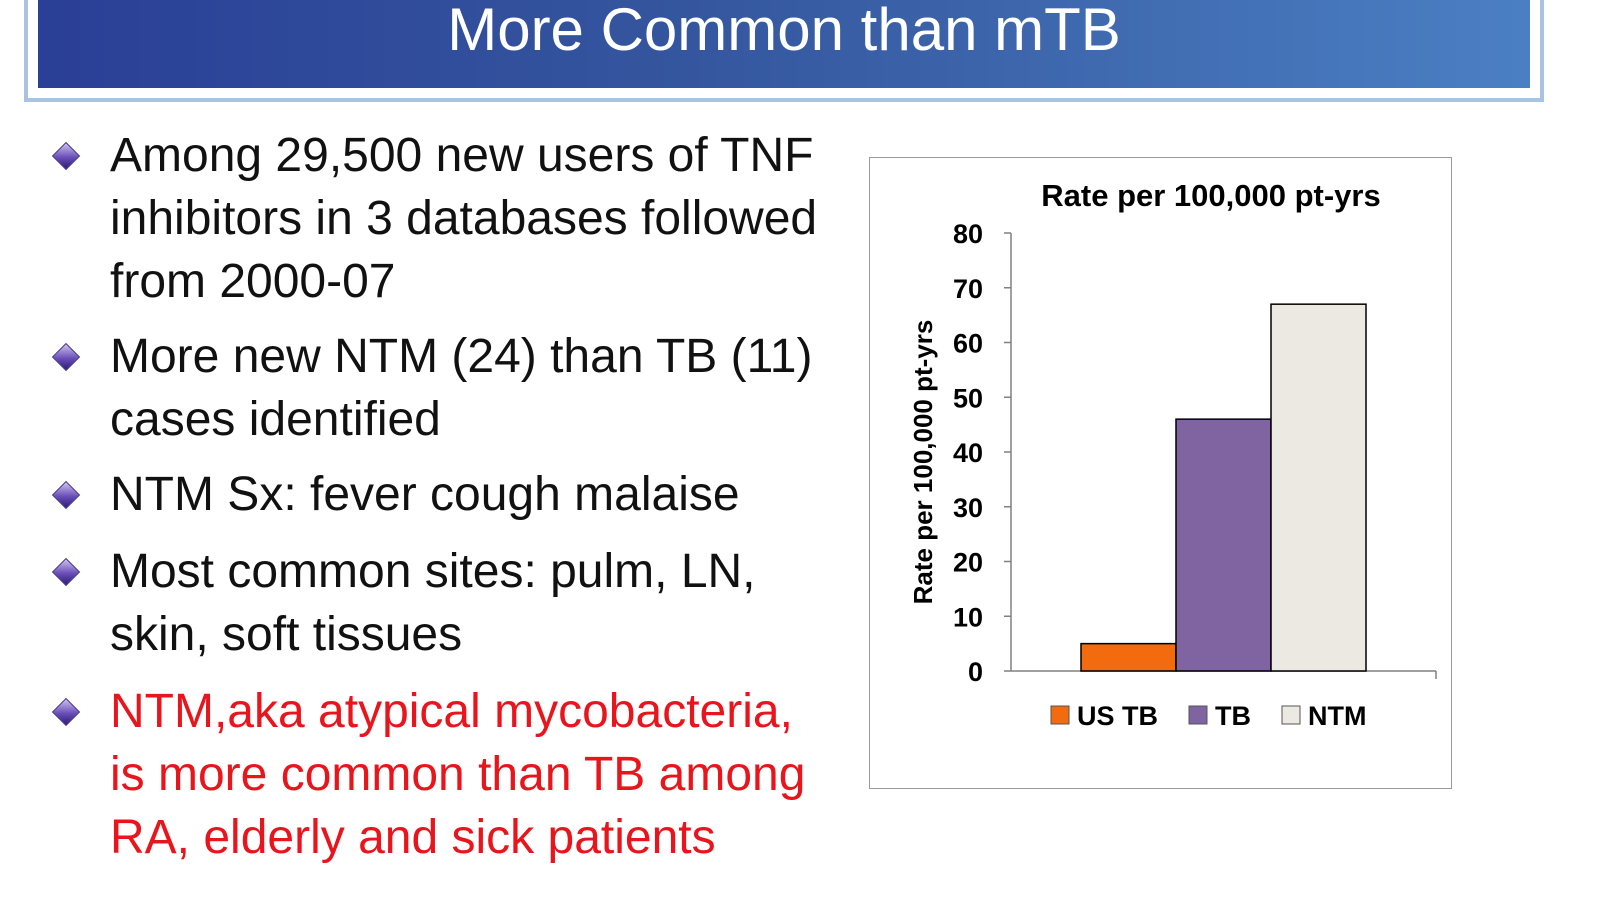 Image resolution: width=1600 pixels, height=900 pixels. What do you see at coordinates (1233, 716) in the screenshot?
I see `legend-label: TB` at bounding box center [1233, 716].